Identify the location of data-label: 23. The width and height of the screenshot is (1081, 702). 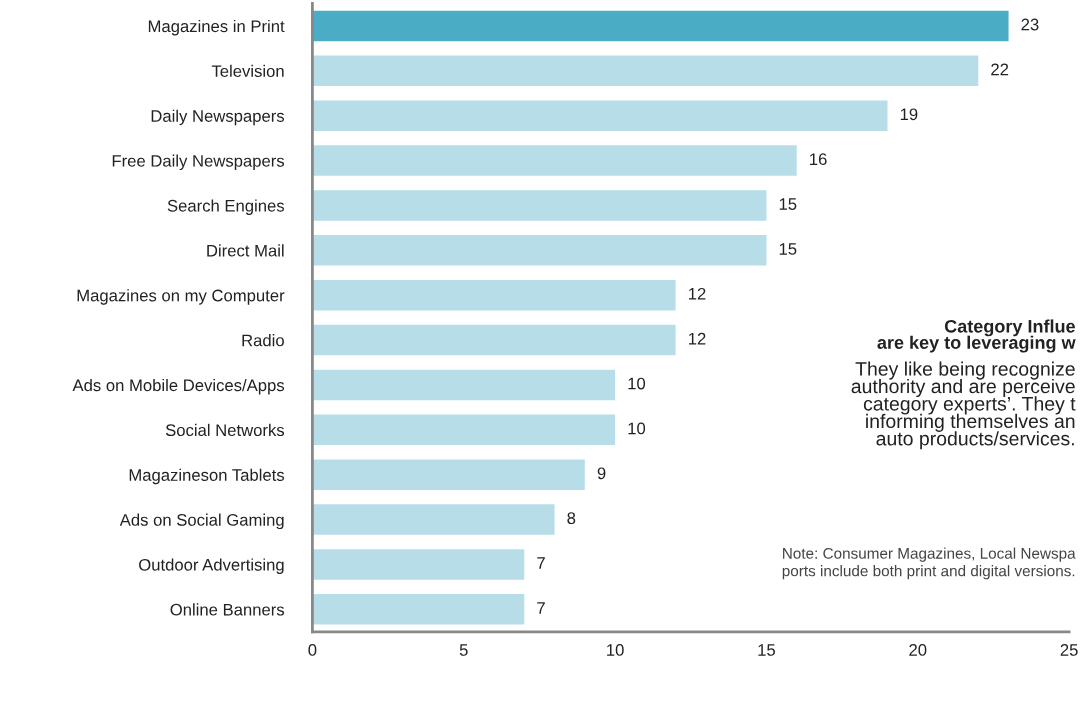
(1030, 24).